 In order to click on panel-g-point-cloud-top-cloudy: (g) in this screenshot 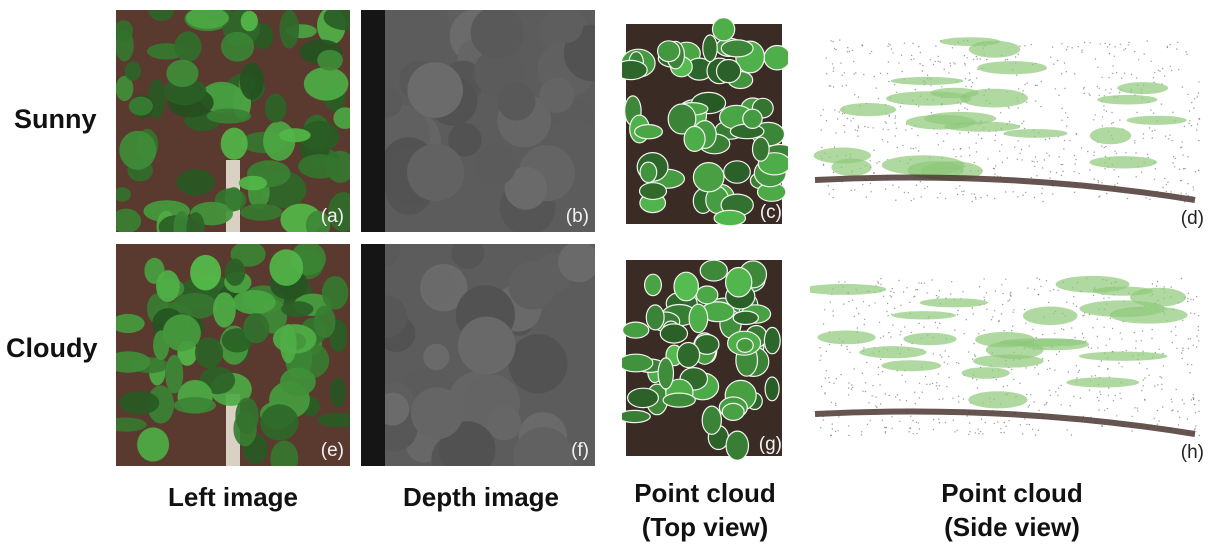, I will do `click(705, 357)`.